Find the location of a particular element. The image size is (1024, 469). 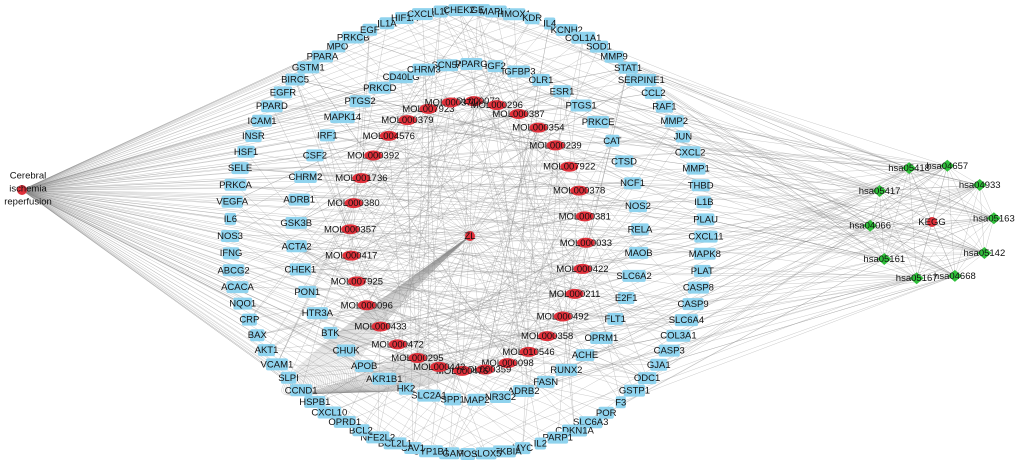

target-label: OPRM1 is located at coordinates (602, 338).